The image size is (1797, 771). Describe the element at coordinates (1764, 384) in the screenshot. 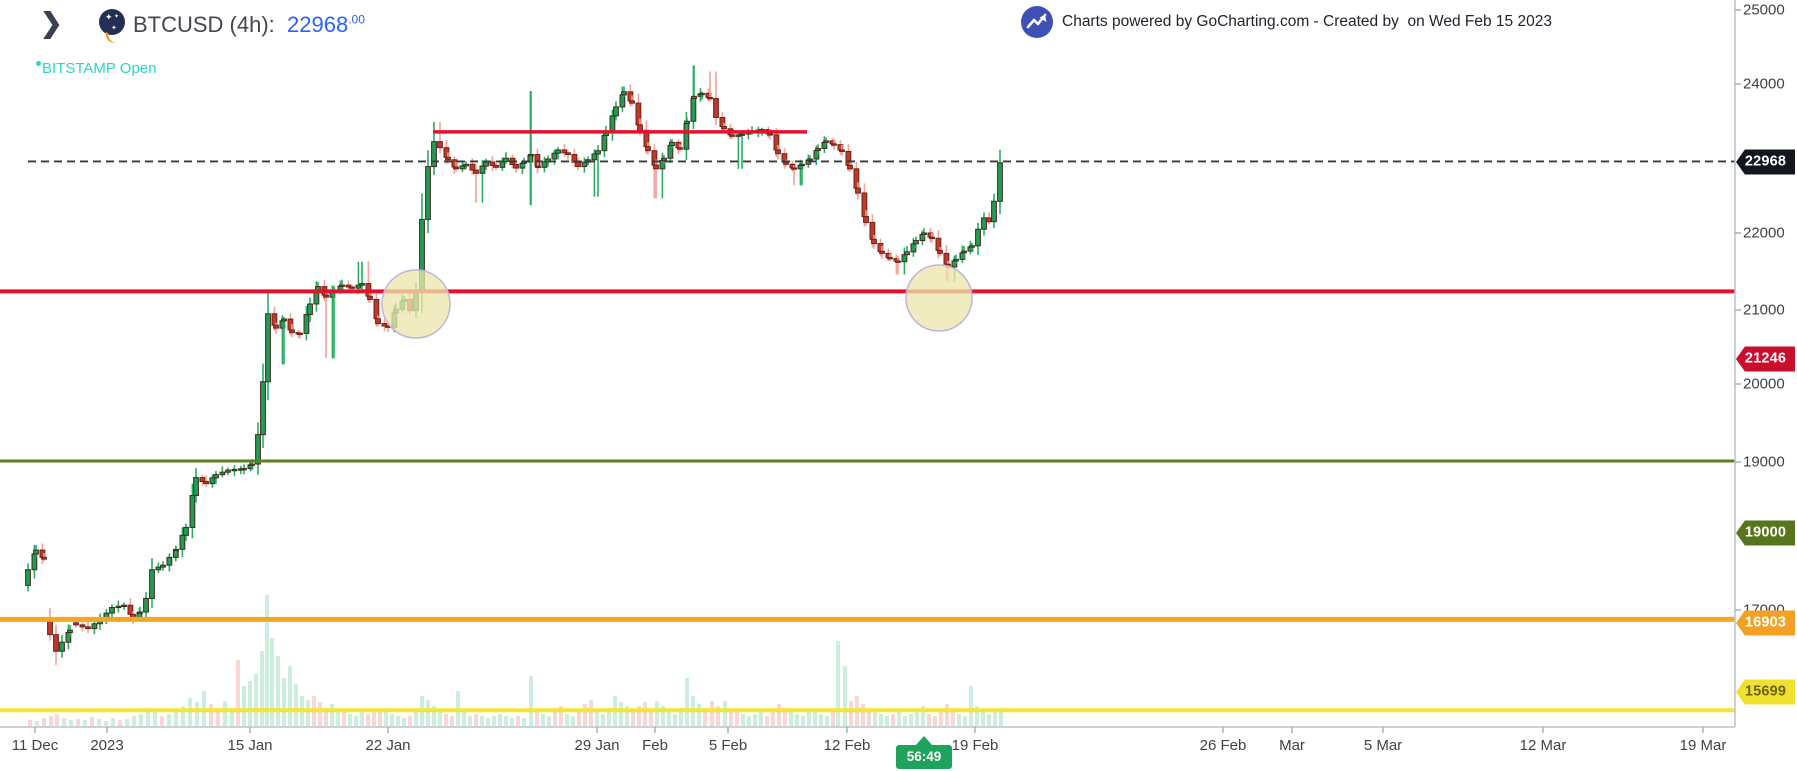

I see `y-axis-label: 20000` at that location.